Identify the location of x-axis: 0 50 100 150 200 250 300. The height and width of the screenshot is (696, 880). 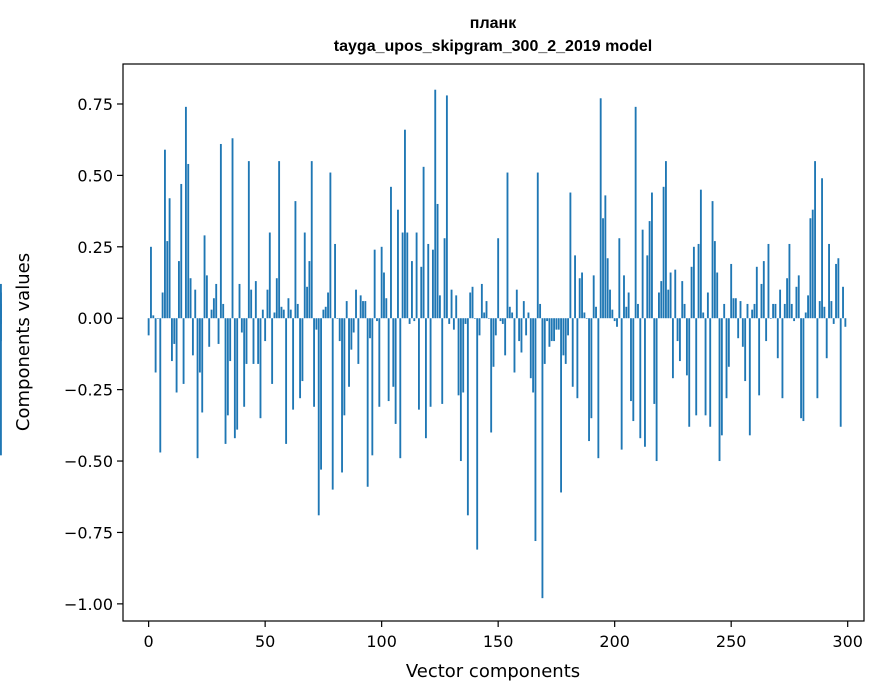
(503, 636).